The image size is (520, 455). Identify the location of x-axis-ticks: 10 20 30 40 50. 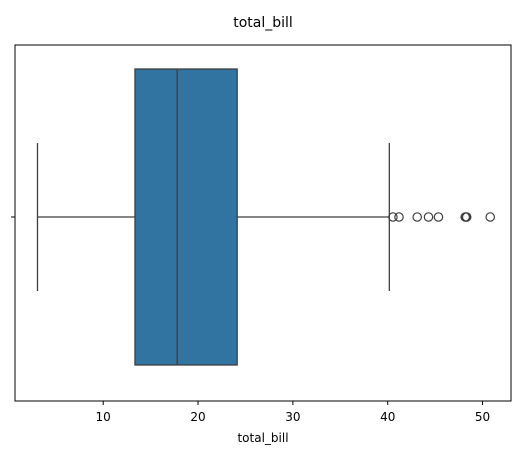
(293, 412).